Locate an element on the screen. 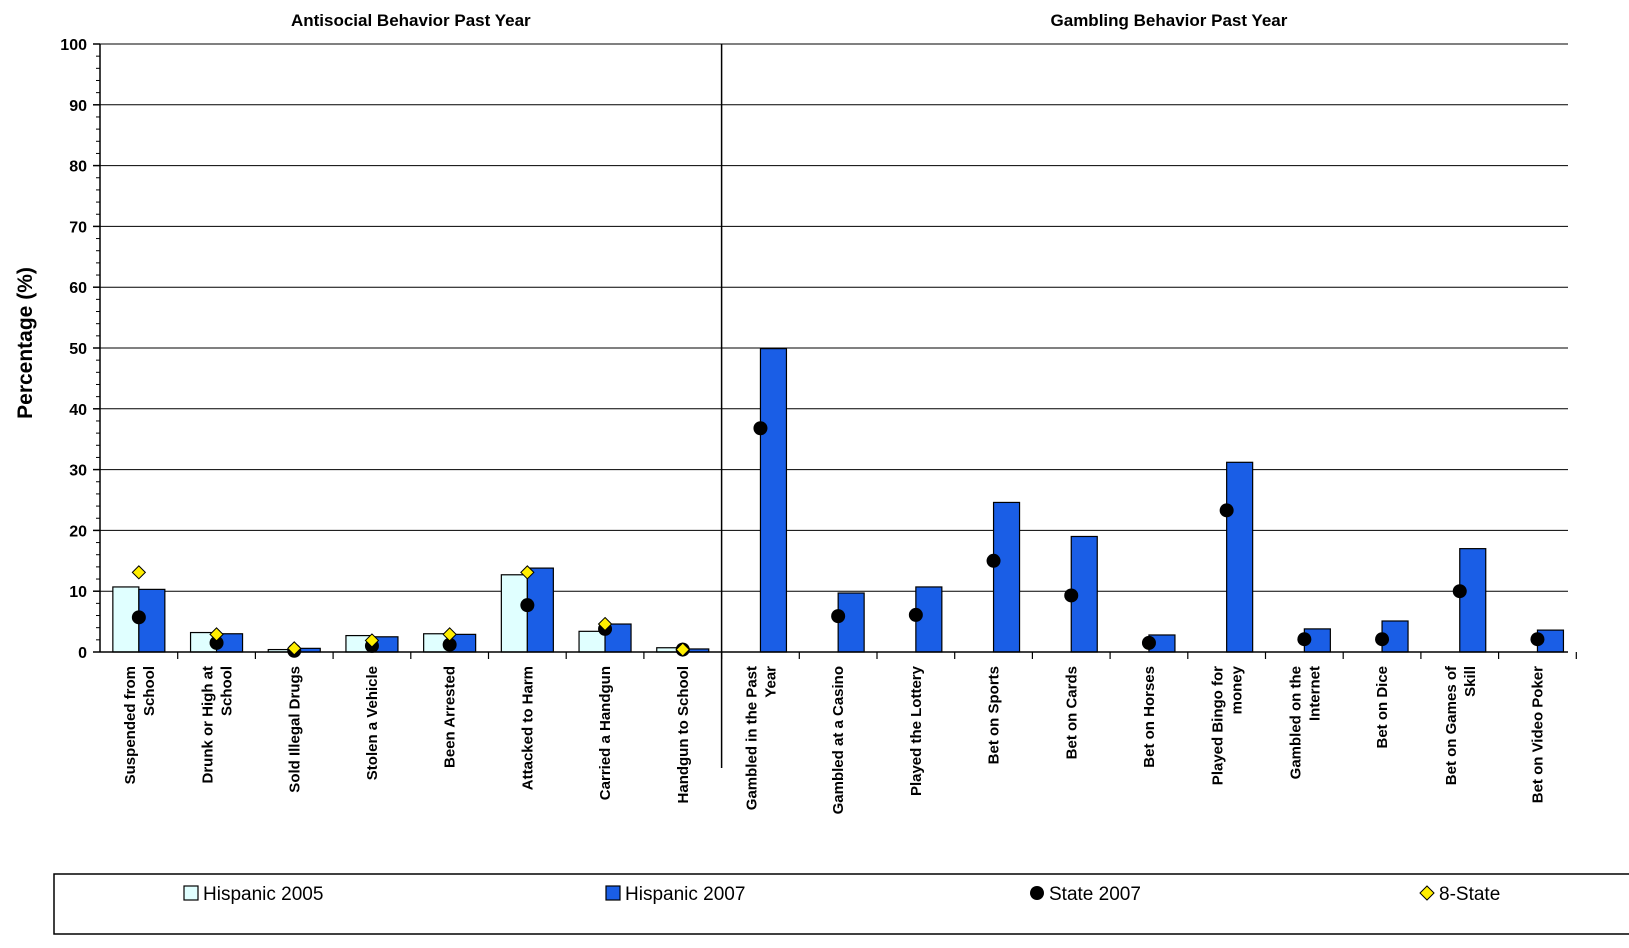 The image size is (1629, 948). category-label-line: Bet on Video Poker is located at coordinates (1537, 734).